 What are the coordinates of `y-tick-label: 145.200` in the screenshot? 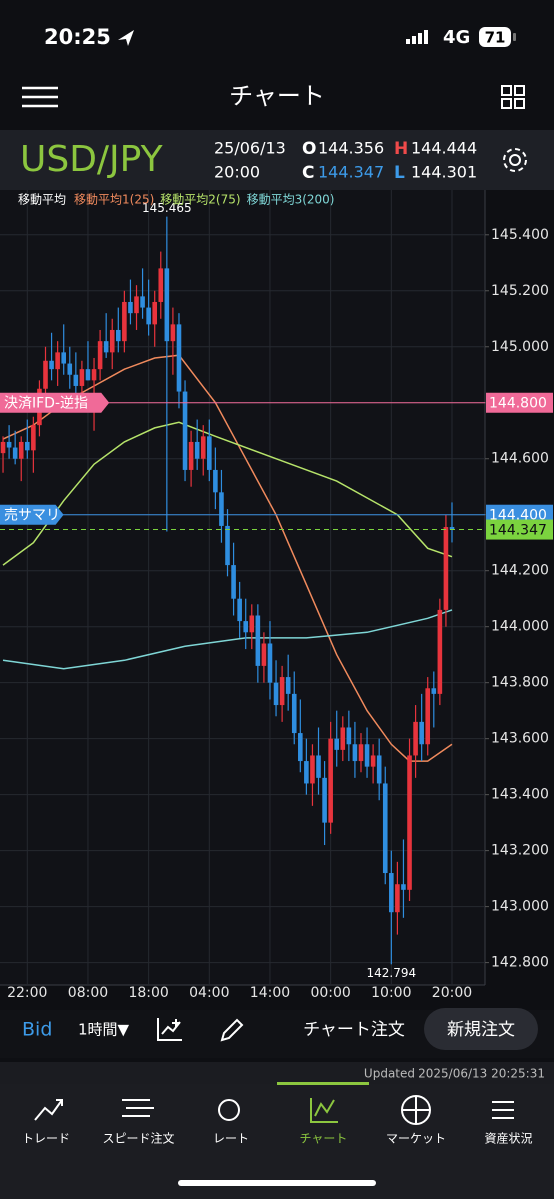 It's located at (520, 291).